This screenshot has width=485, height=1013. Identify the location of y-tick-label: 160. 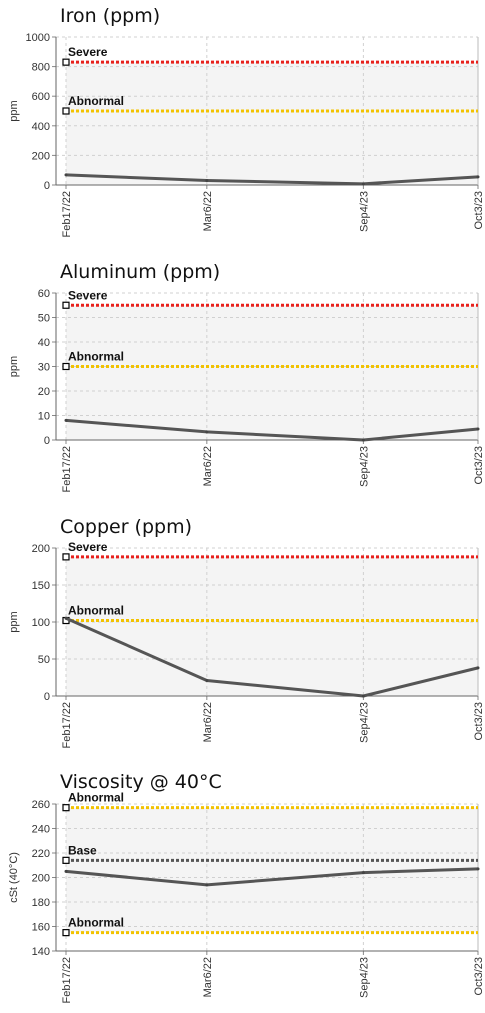
(41, 928).